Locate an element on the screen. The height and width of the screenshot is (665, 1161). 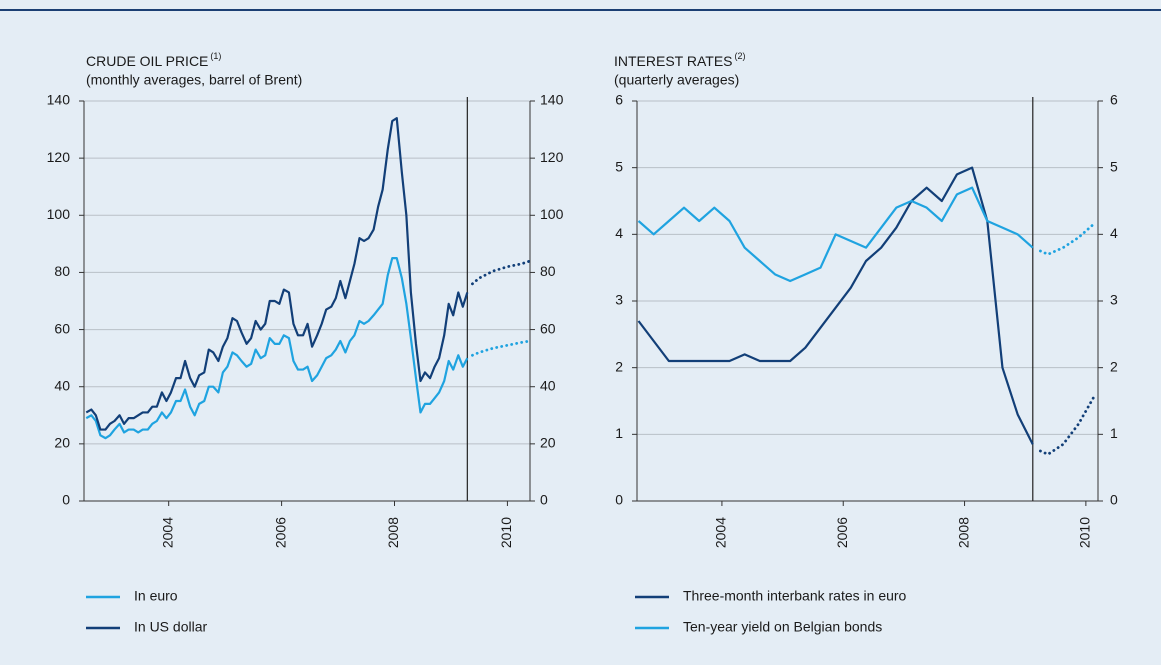
y-tick-label-right: 3 is located at coordinates (1114, 300).